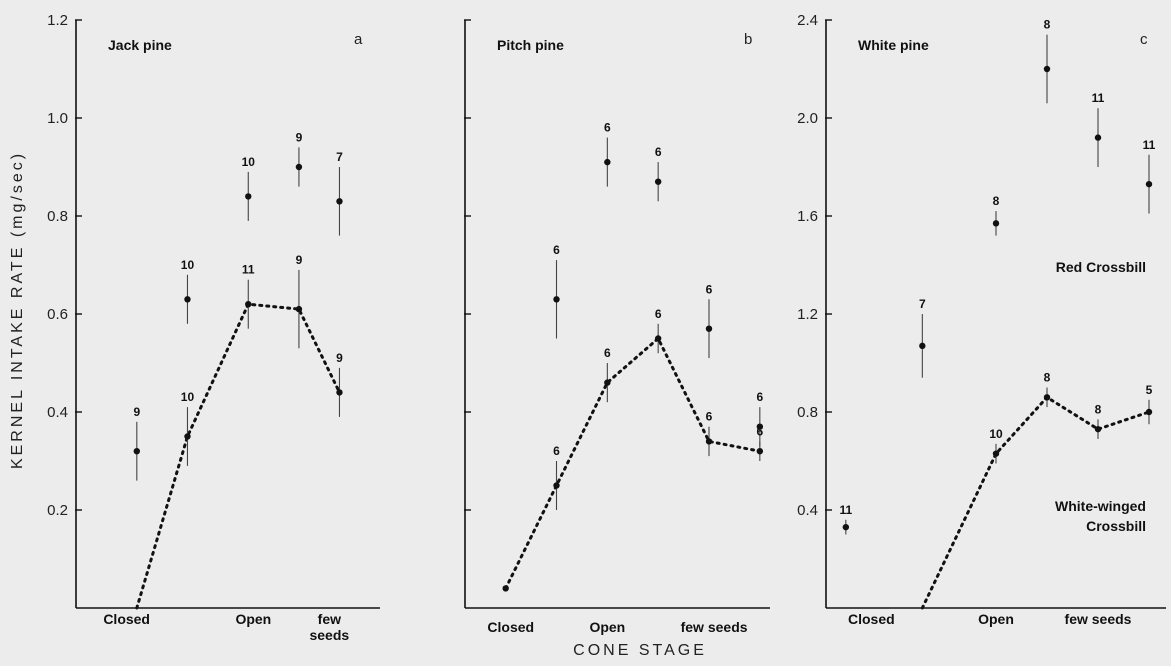 This screenshot has height=666, width=1171. I want to click on y-tick-label: 1.0, so click(57, 118).